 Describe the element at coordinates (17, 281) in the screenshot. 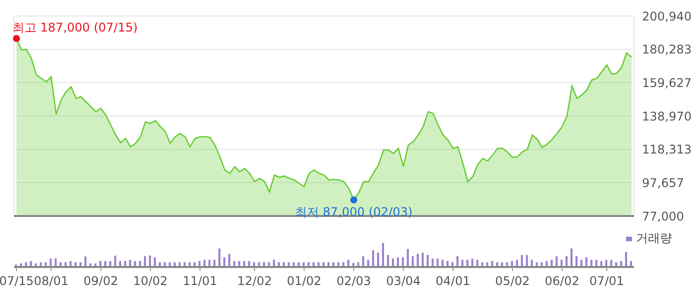

I see `x-tick-label: 07/15` at that location.